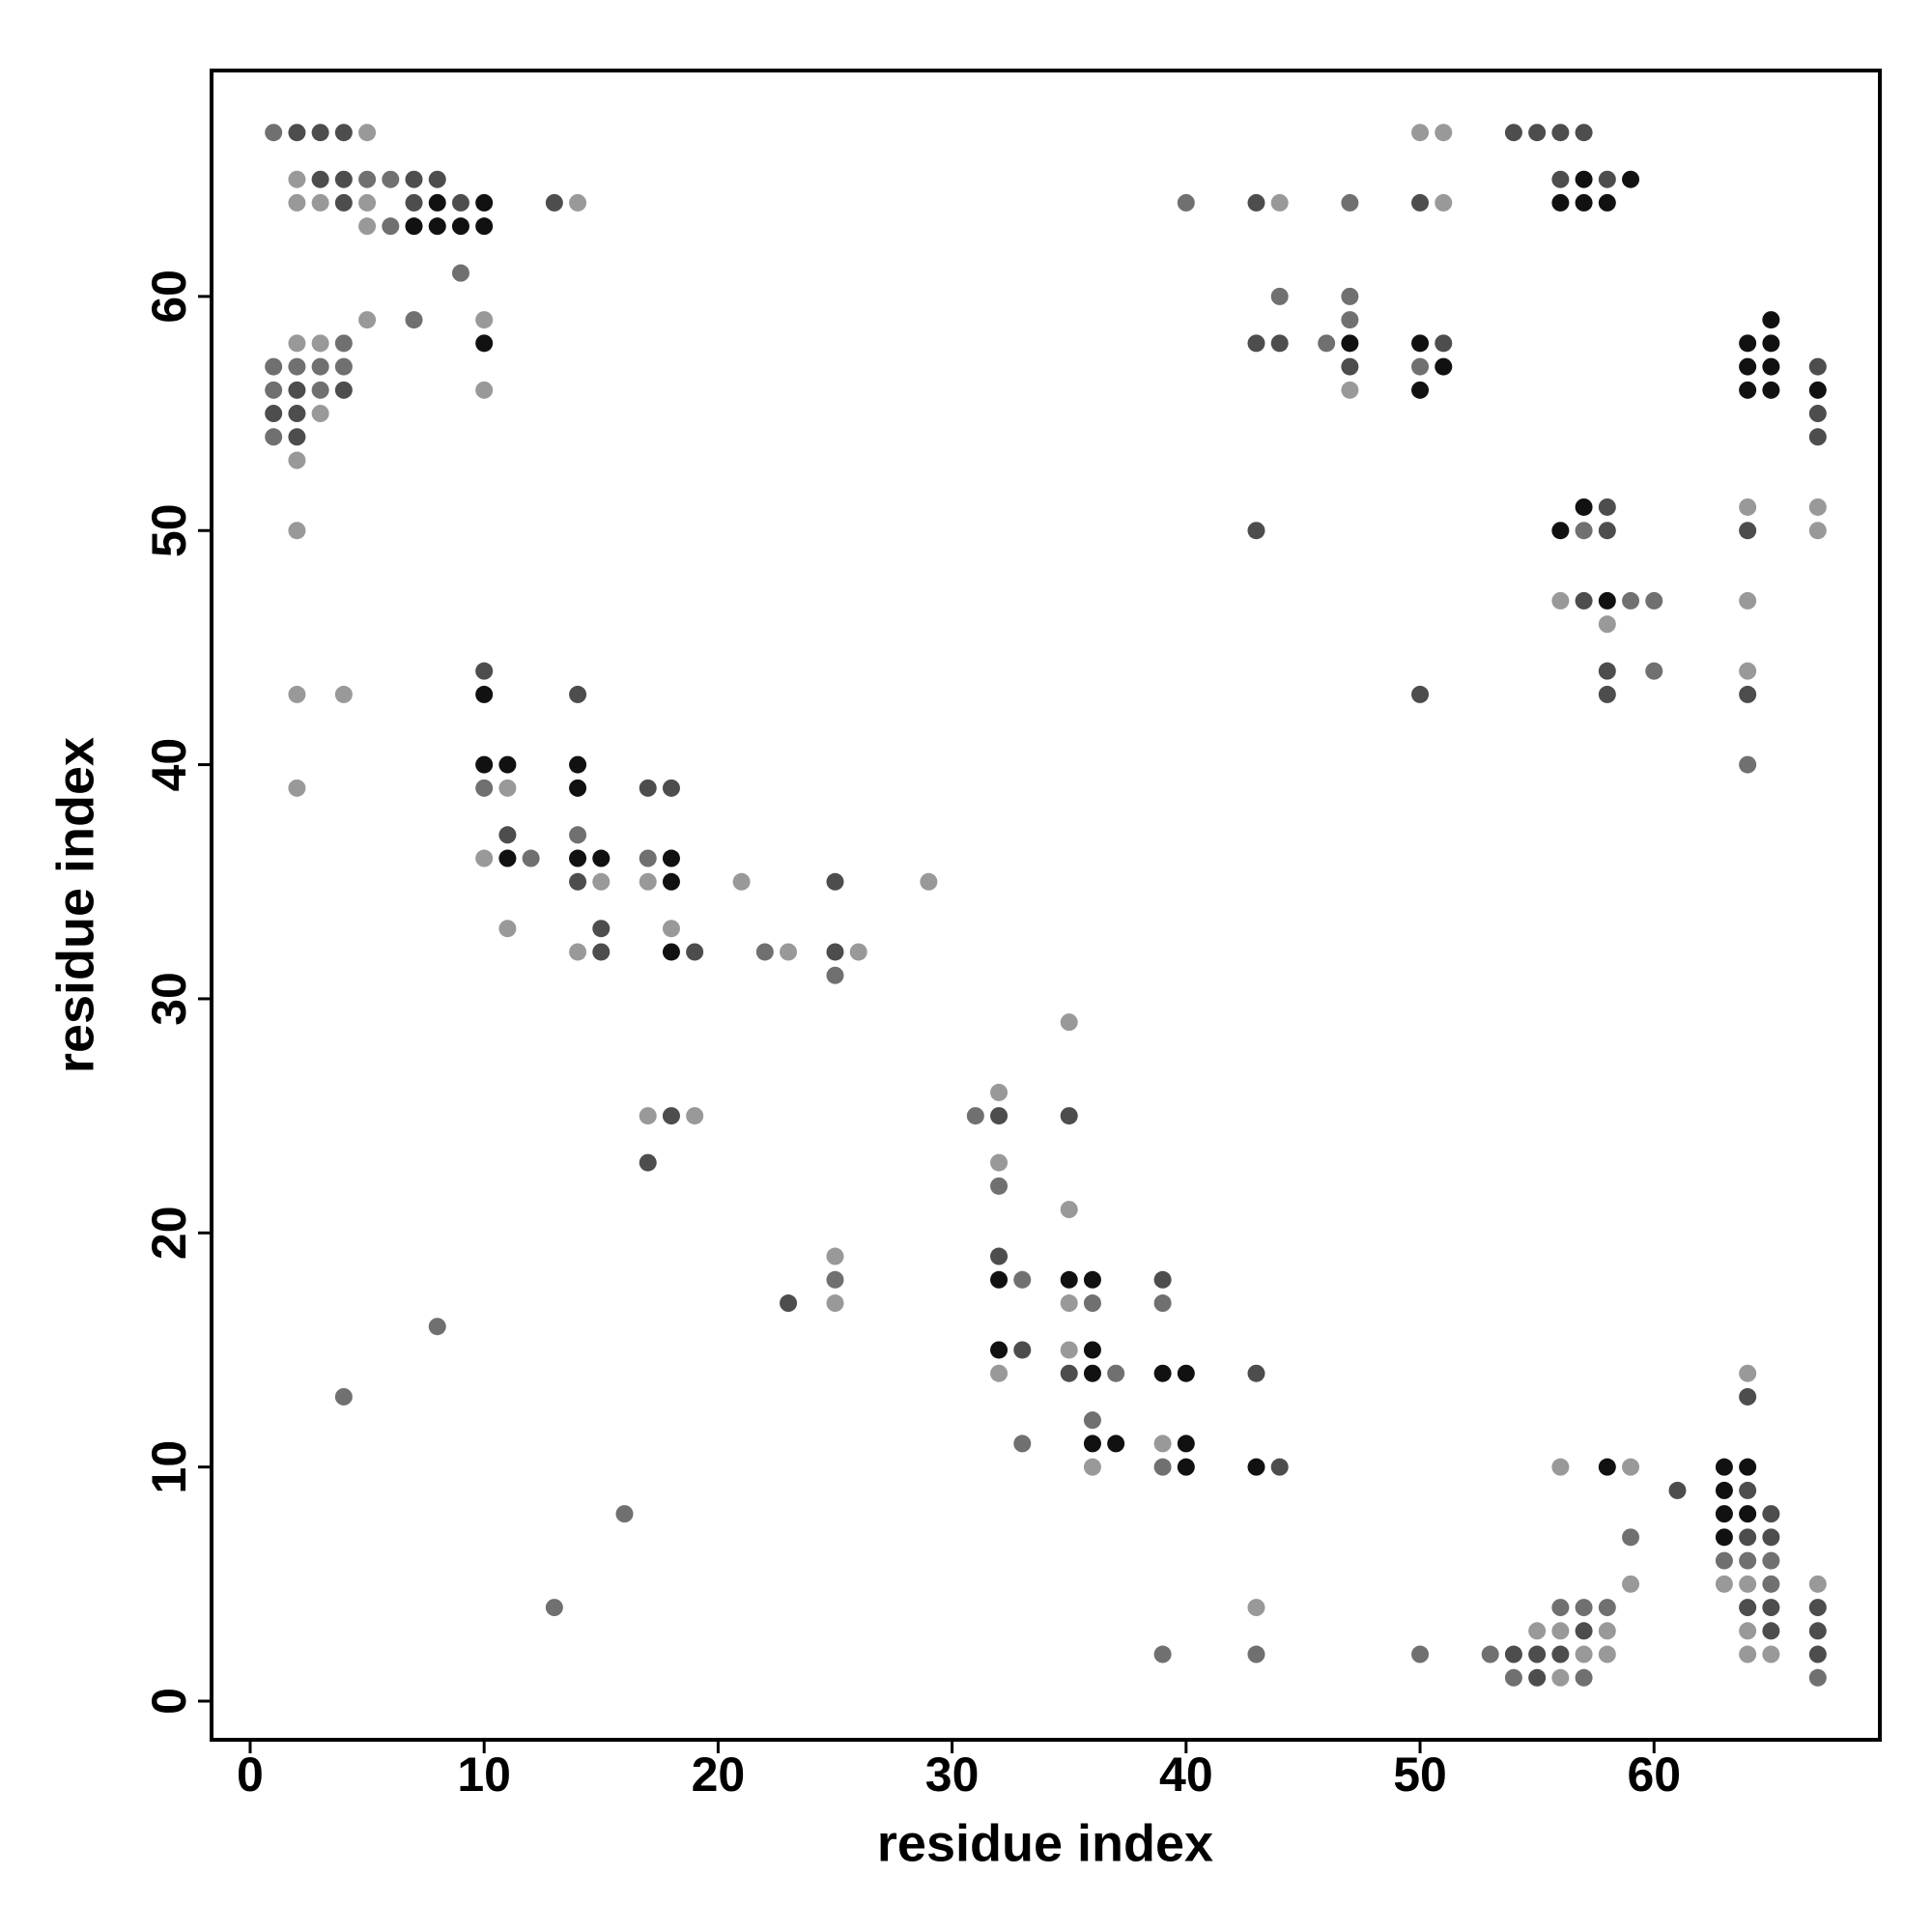  What do you see at coordinates (1186, 1774) in the screenshot?
I see `x-tick-label: 40` at bounding box center [1186, 1774].